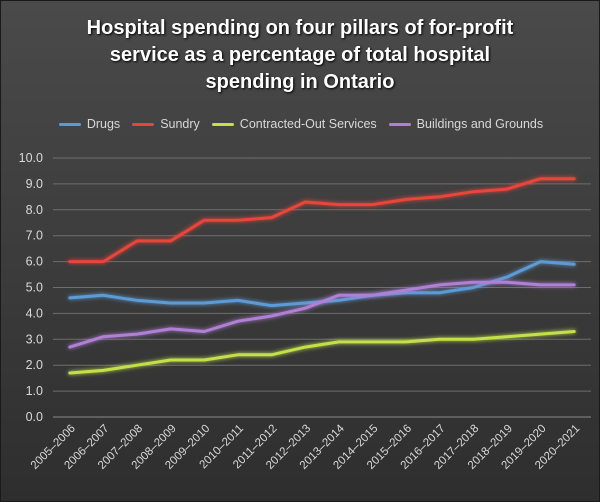 This screenshot has width=600, height=502. Describe the element at coordinates (480, 124) in the screenshot. I see `legend-label: Buildings and Grounds` at that location.